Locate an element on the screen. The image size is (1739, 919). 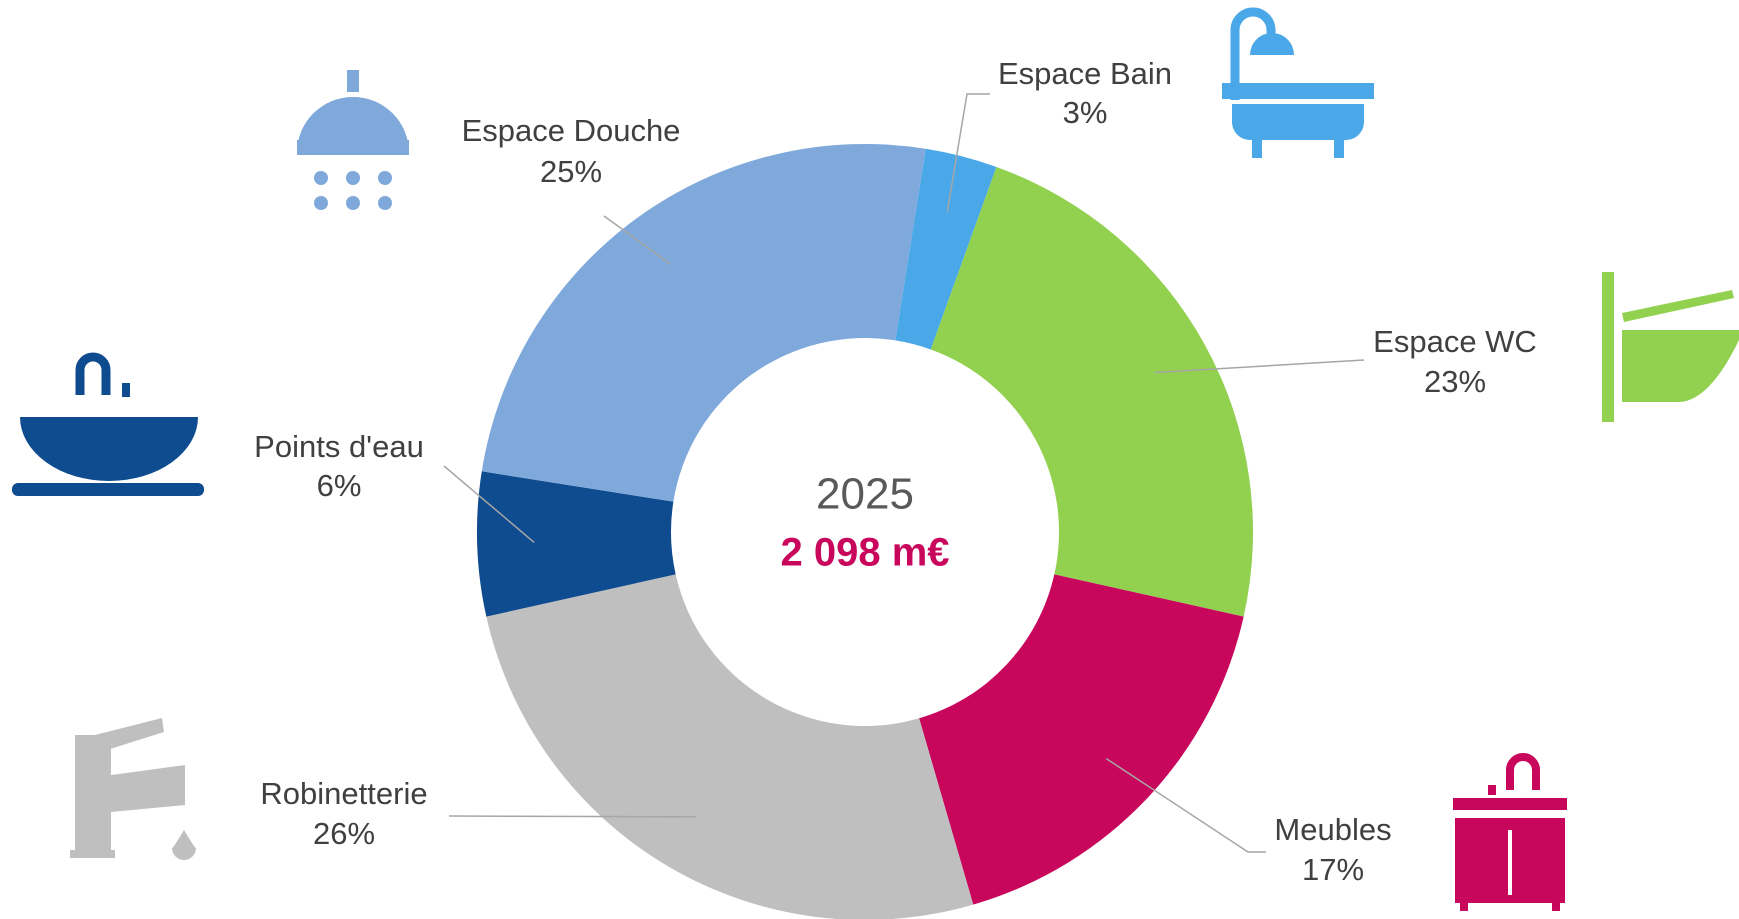
category-label: Robinetterie is located at coordinates (343, 793).